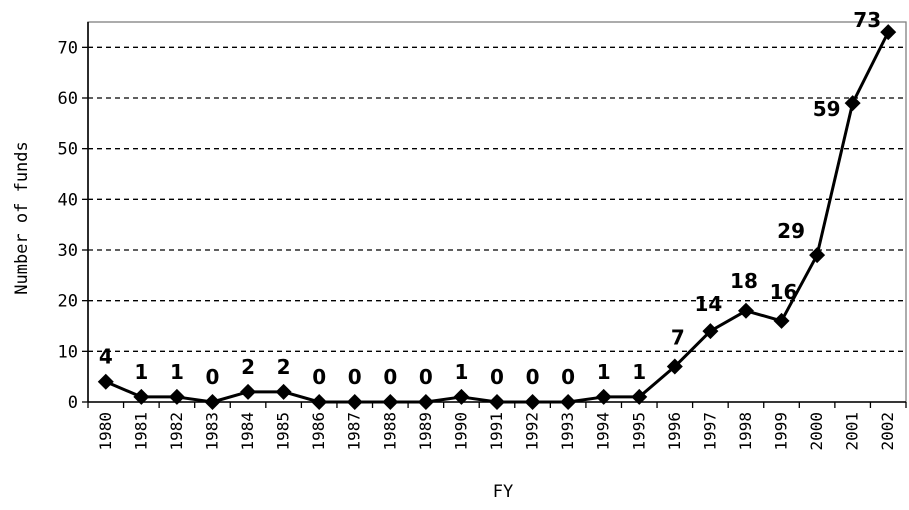 The image size is (909, 510). I want to click on x-tick-label: 1987, so click(354, 431).